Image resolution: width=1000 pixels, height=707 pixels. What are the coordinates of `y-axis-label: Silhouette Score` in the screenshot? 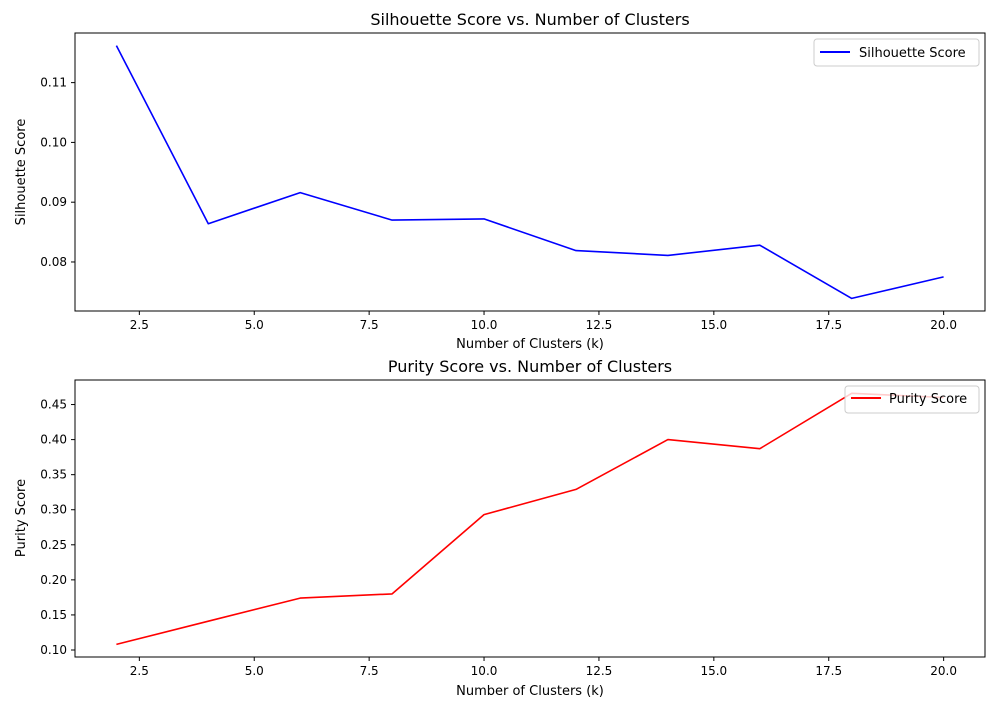 It's located at (21, 172).